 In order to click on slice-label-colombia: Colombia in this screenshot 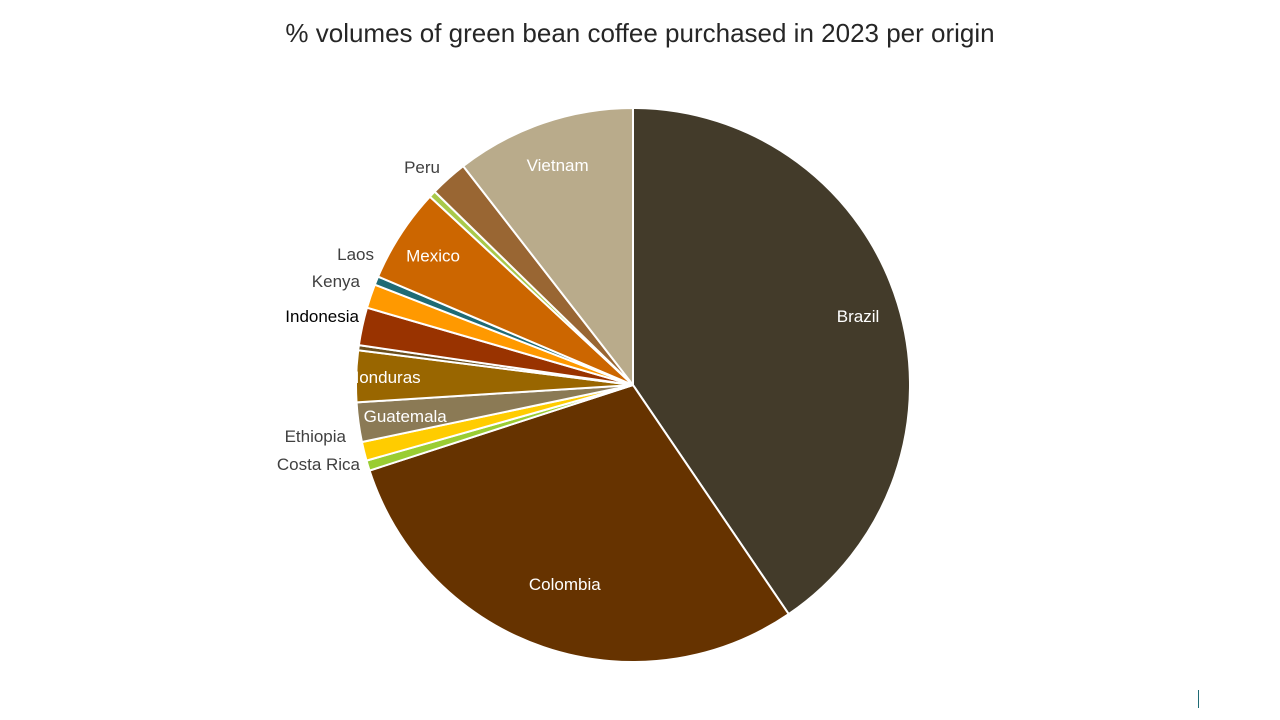, I will do `click(565, 584)`.